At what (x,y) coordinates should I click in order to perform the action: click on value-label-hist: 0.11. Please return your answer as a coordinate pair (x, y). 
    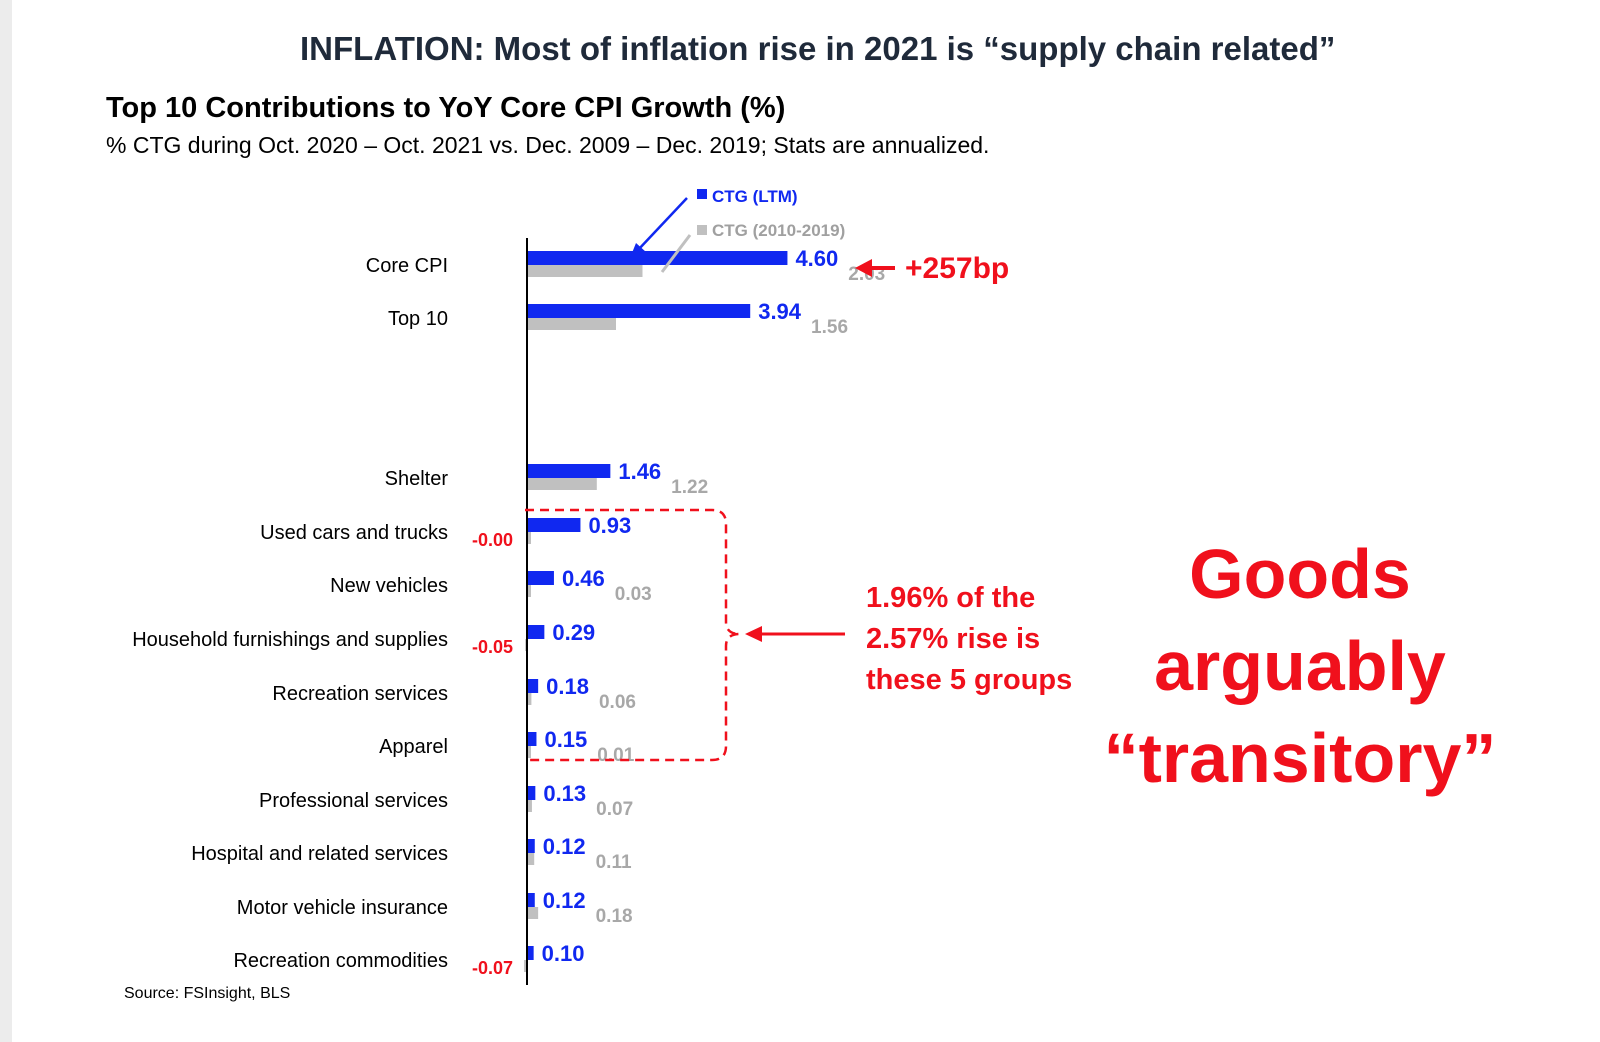
    Looking at the image, I should click on (614, 862).